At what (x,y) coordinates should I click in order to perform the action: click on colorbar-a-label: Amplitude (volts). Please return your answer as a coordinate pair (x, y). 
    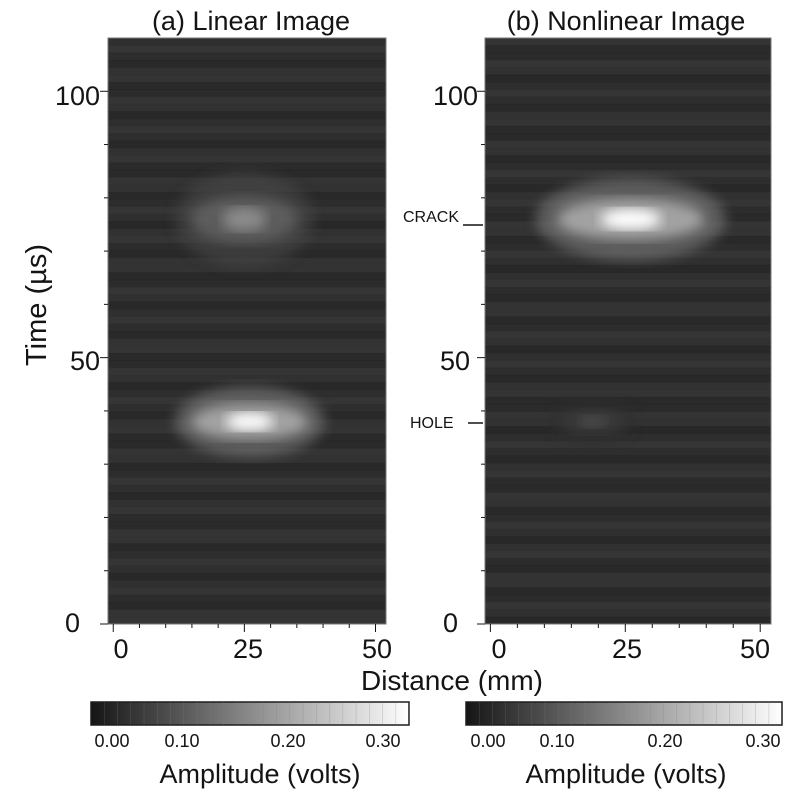
    Looking at the image, I should click on (259, 774).